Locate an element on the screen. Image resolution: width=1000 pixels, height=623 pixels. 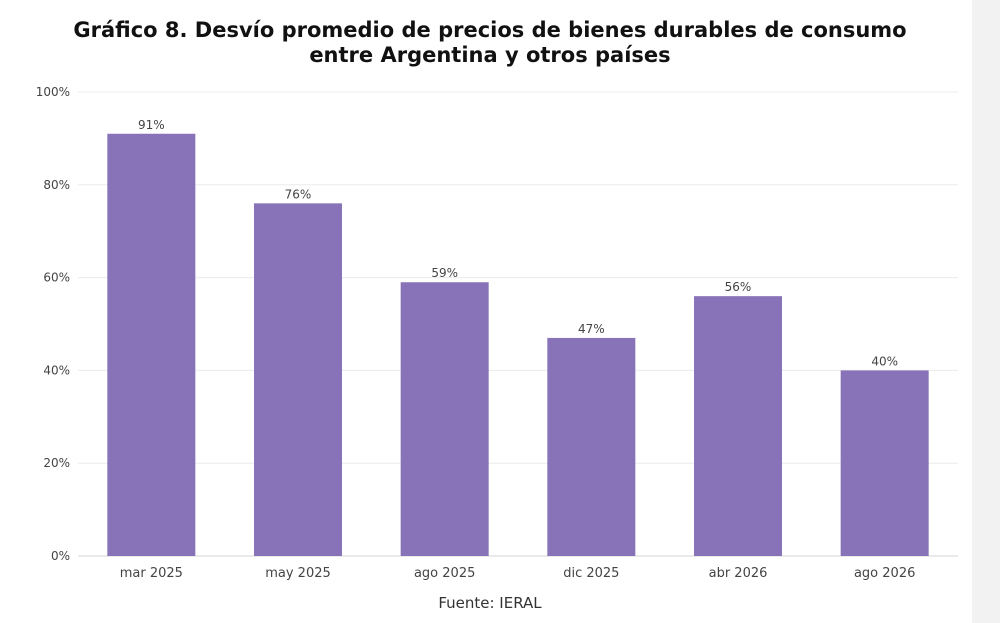
y-tick-label: 100% is located at coordinates (53, 92).